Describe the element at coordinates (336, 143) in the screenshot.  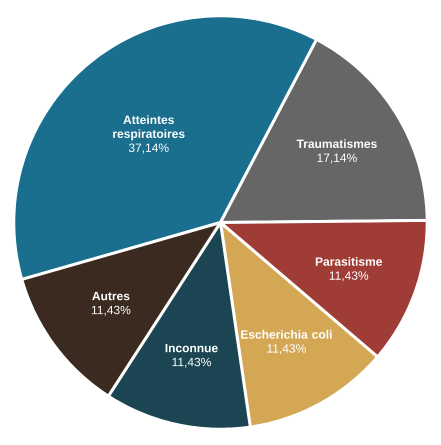
I see `slice-label: Traumatismes` at that location.